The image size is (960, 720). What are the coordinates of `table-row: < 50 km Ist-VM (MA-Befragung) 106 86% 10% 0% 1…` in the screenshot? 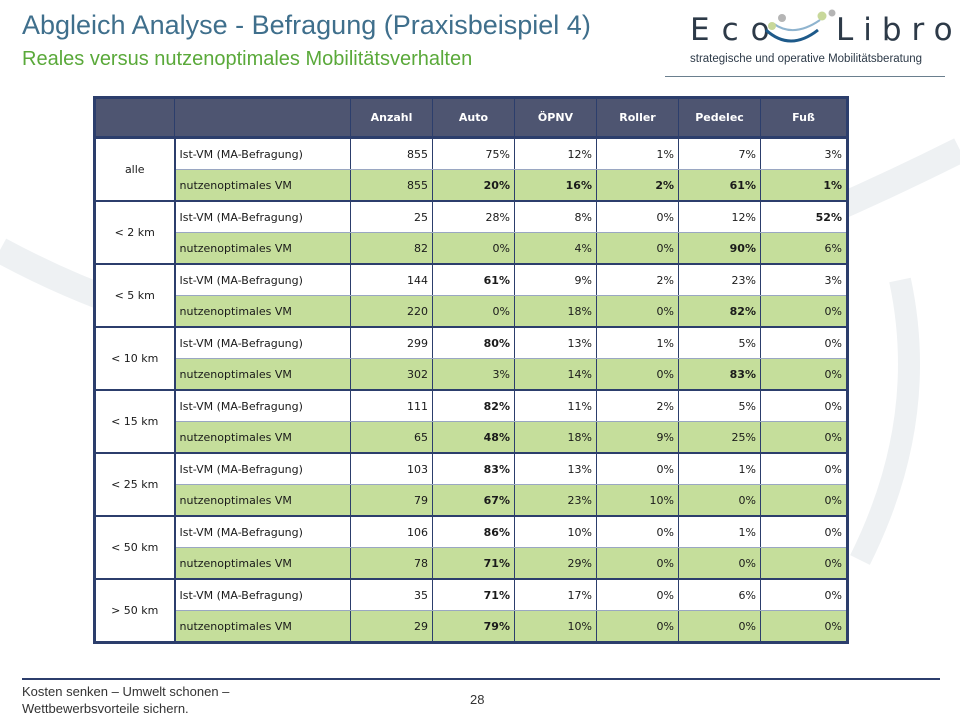 It's located at (471, 548).